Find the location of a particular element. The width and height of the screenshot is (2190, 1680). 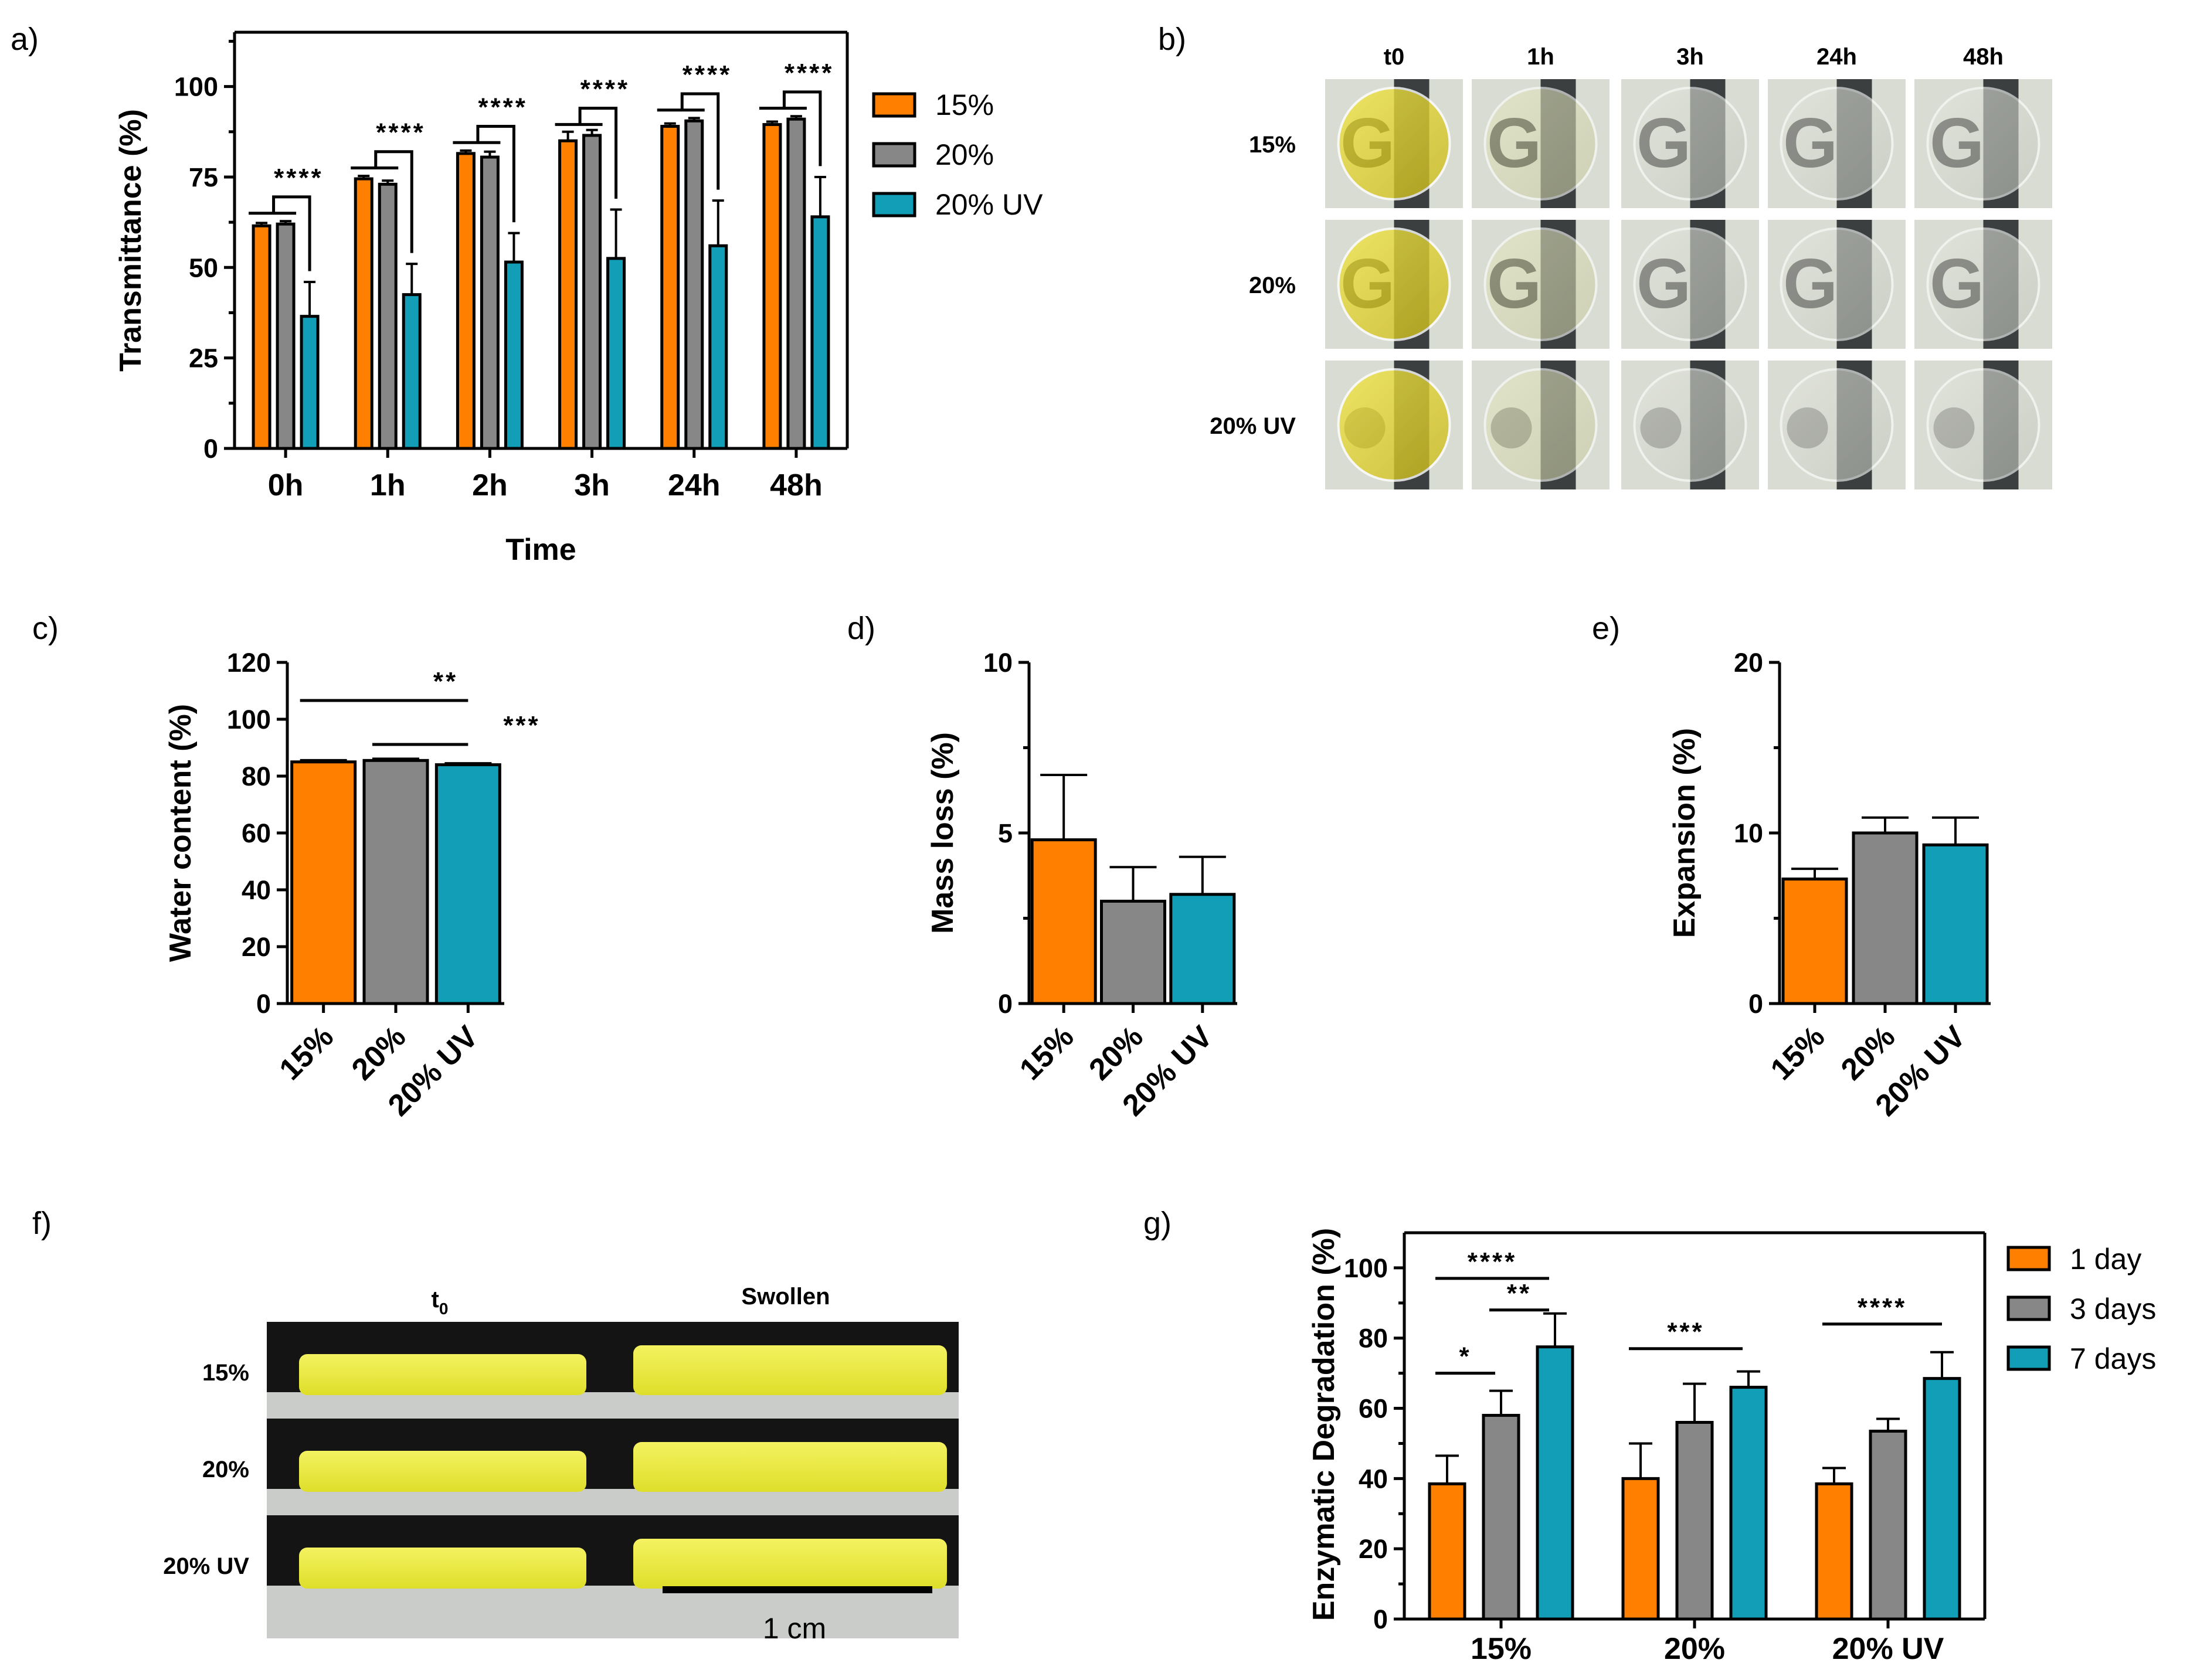

y-tick-label: 5 is located at coordinates (1005, 833).